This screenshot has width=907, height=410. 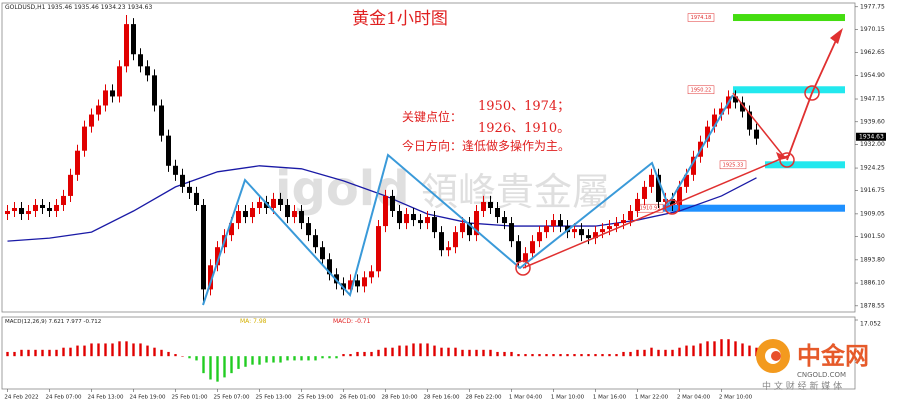 I want to click on x-tick-label: 25 Feb 13:00, so click(x=273, y=398).